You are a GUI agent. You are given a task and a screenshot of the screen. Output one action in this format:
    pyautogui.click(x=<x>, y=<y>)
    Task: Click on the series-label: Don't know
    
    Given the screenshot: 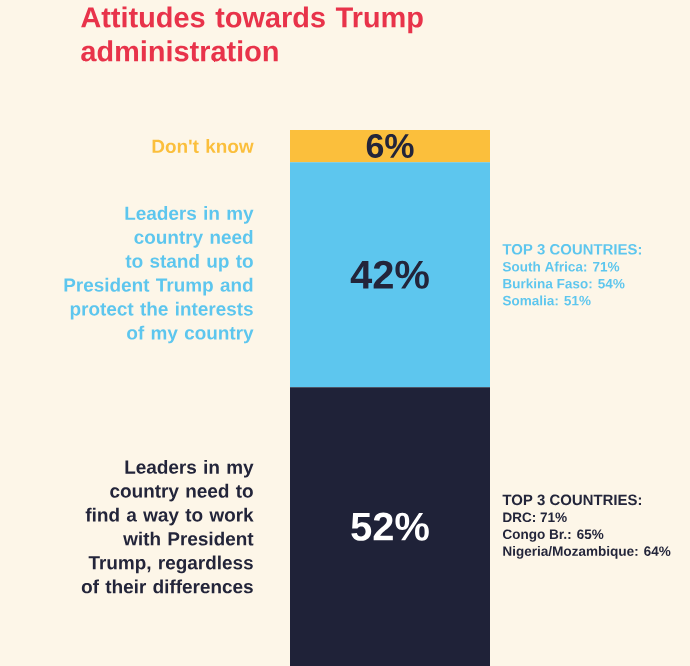 What is the action you would take?
    pyautogui.click(x=203, y=146)
    